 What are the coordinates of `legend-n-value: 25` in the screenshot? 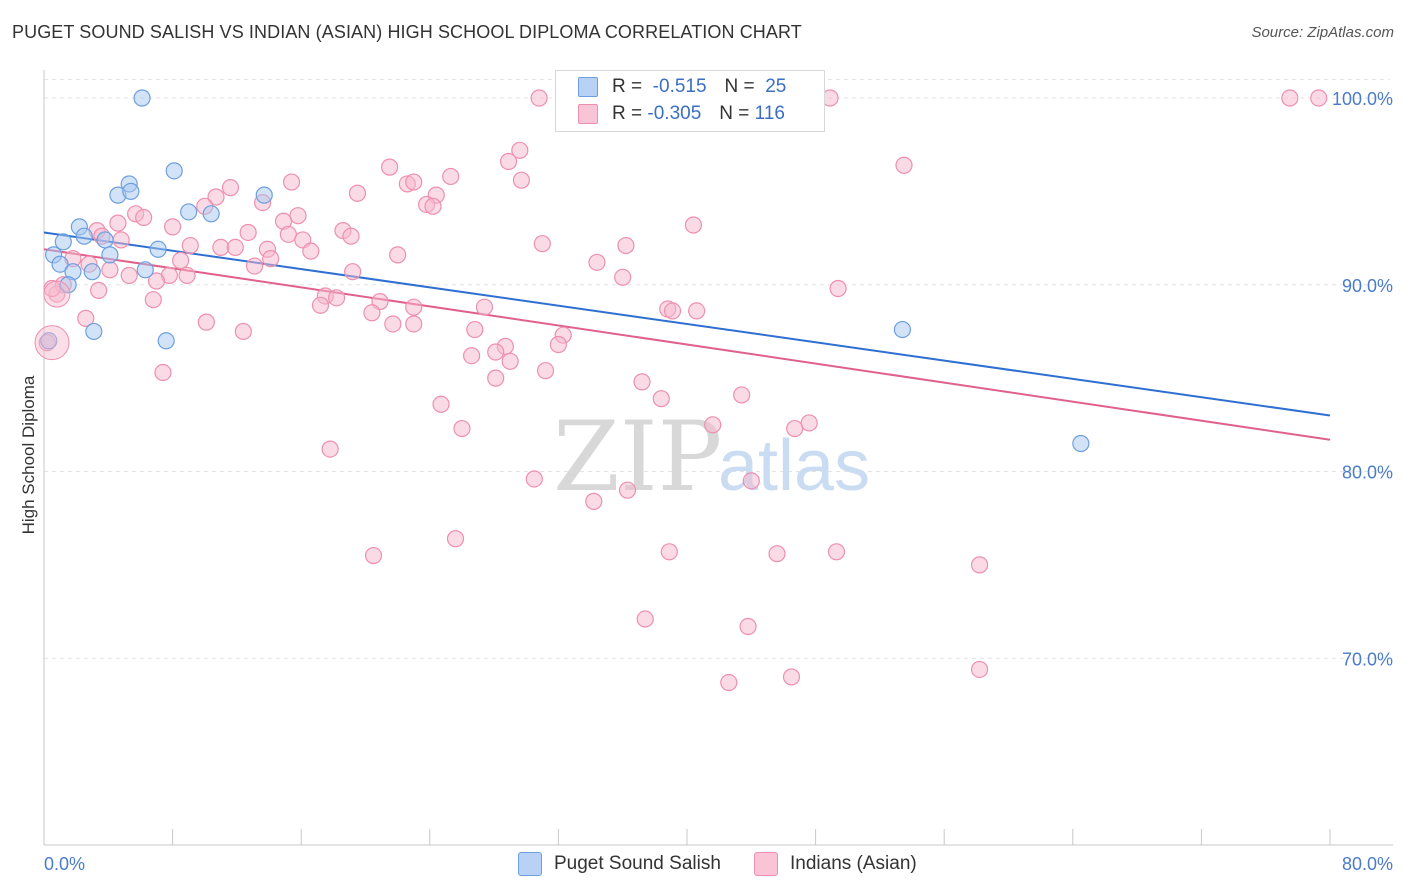 It's located at (776, 86).